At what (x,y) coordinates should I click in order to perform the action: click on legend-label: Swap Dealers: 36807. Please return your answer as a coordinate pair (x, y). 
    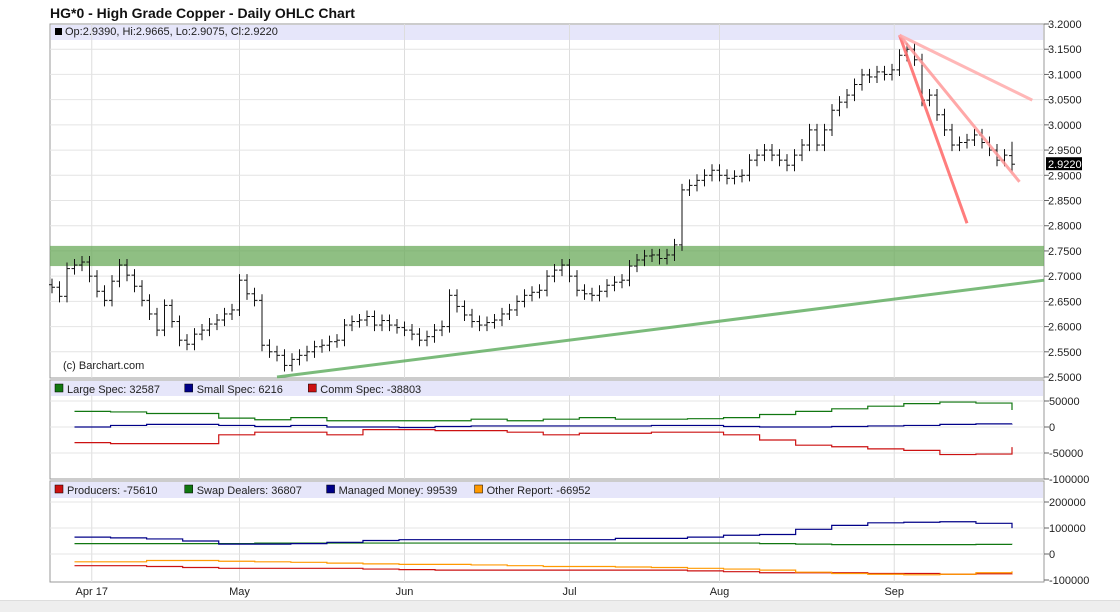
    Looking at the image, I should click on (249, 491).